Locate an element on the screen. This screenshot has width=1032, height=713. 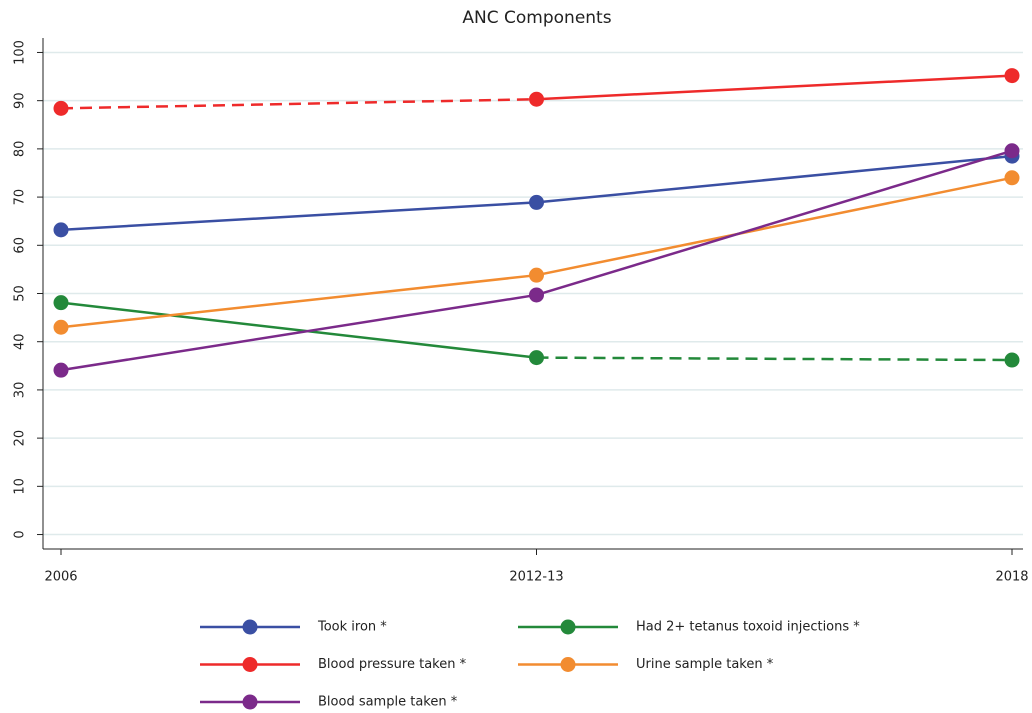
x-tick-label: 2012-13 is located at coordinates (536, 577).